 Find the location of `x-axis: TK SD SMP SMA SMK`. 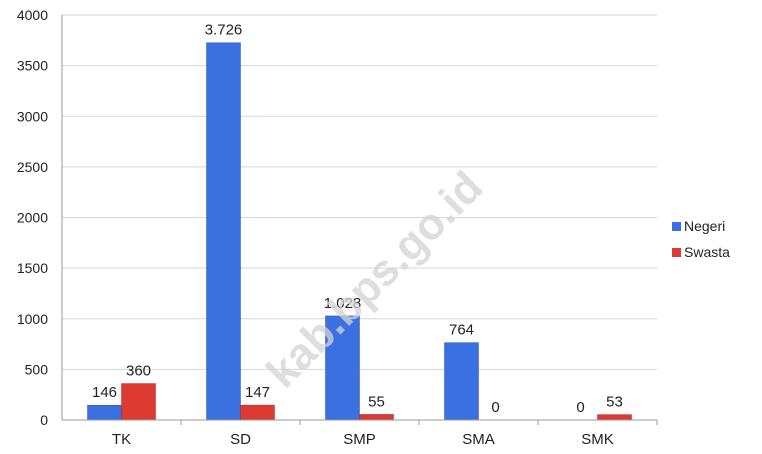

x-axis: TK SD SMP SMA SMK is located at coordinates (360, 433).